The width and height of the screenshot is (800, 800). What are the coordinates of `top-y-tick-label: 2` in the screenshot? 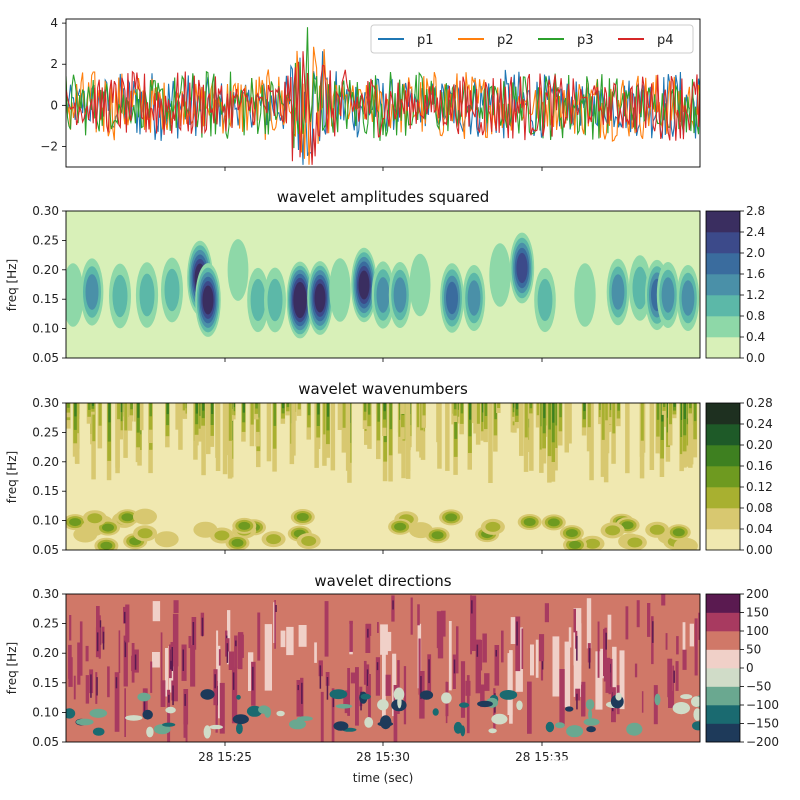 It's located at (54, 64).